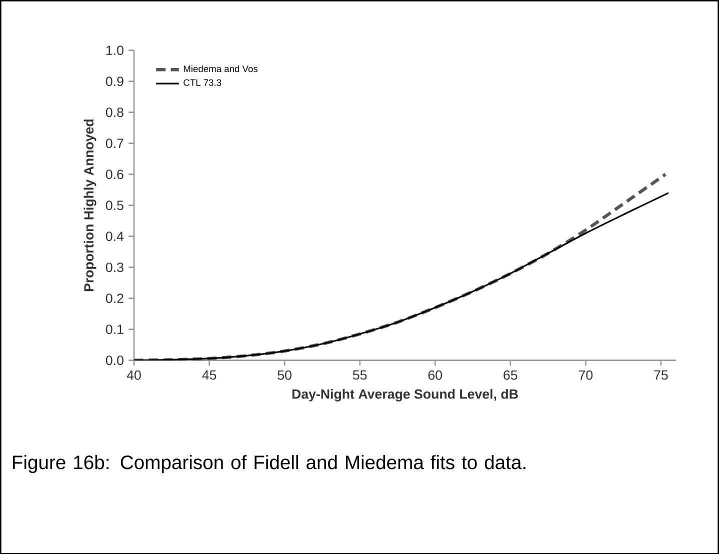 The width and height of the screenshot is (719, 554). I want to click on x-tick-label: 40, so click(133, 375).